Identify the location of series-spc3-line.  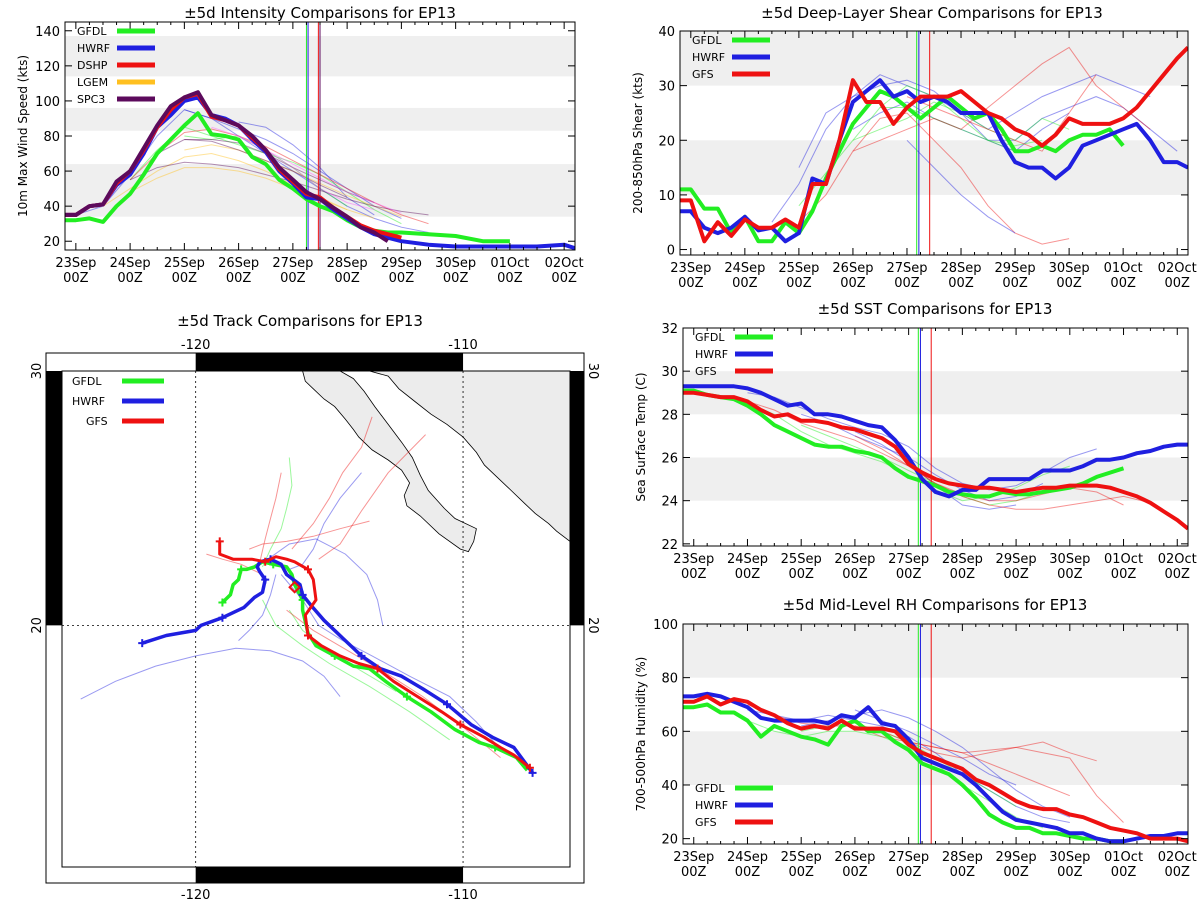
(227, 166).